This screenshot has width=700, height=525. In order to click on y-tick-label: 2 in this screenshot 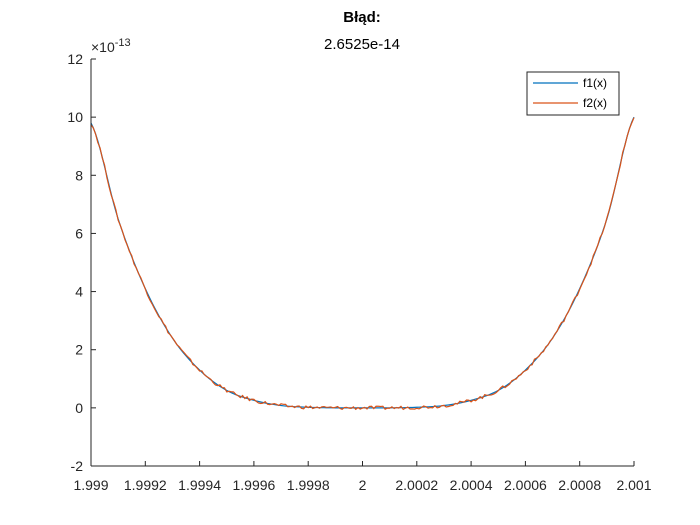, I will do `click(79, 350)`.